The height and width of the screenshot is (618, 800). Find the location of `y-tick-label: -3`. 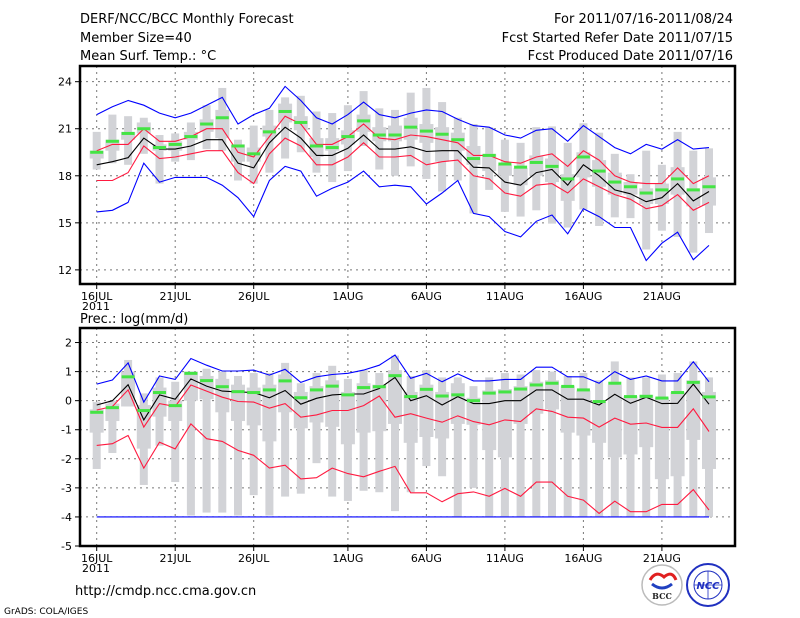

y-tick-label: -3 is located at coordinates (66, 488).